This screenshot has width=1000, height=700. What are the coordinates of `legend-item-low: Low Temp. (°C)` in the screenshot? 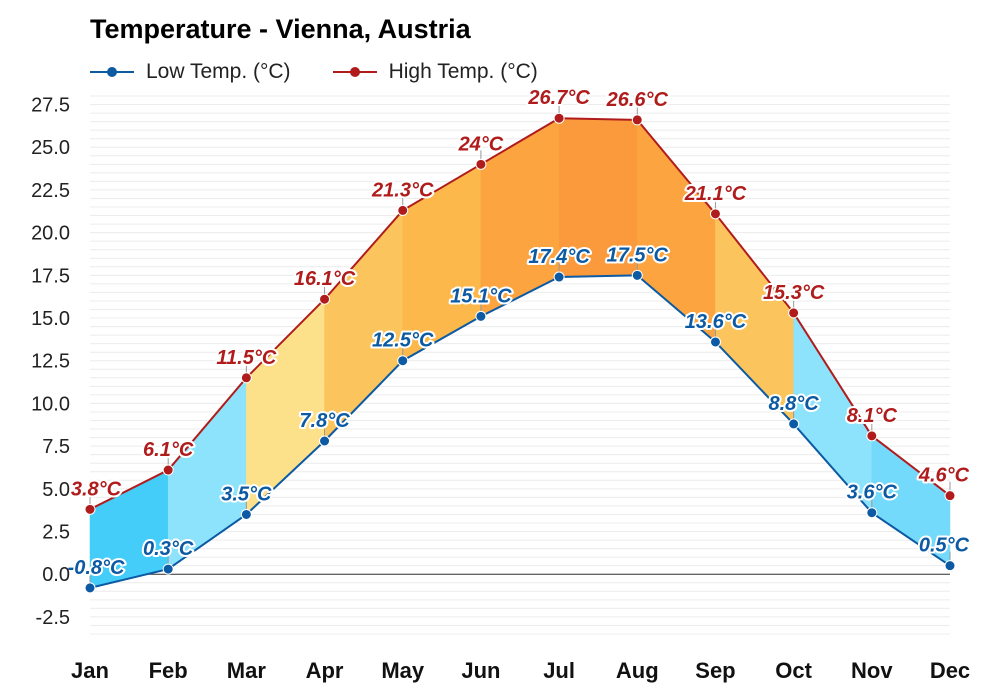 It's located at (189, 72).